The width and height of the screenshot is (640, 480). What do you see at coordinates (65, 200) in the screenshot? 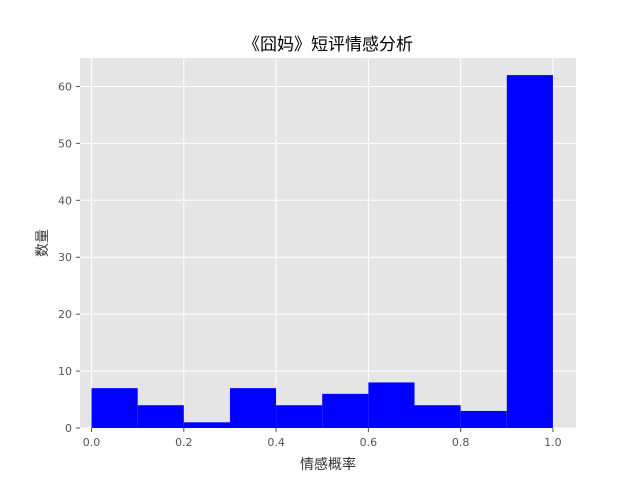
I see `y-tick-label: 40` at bounding box center [65, 200].